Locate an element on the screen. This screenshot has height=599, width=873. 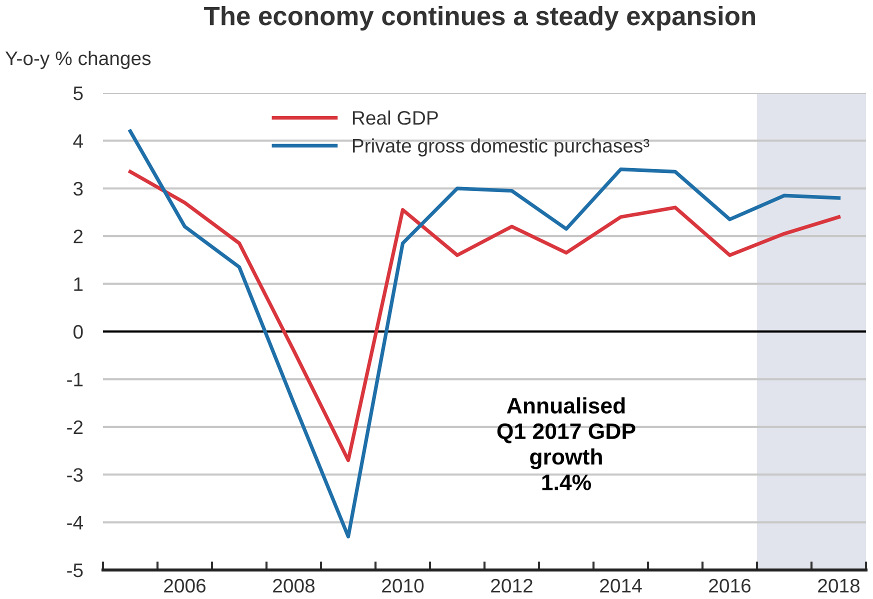
x-tick-label: 2014 is located at coordinates (621, 585).